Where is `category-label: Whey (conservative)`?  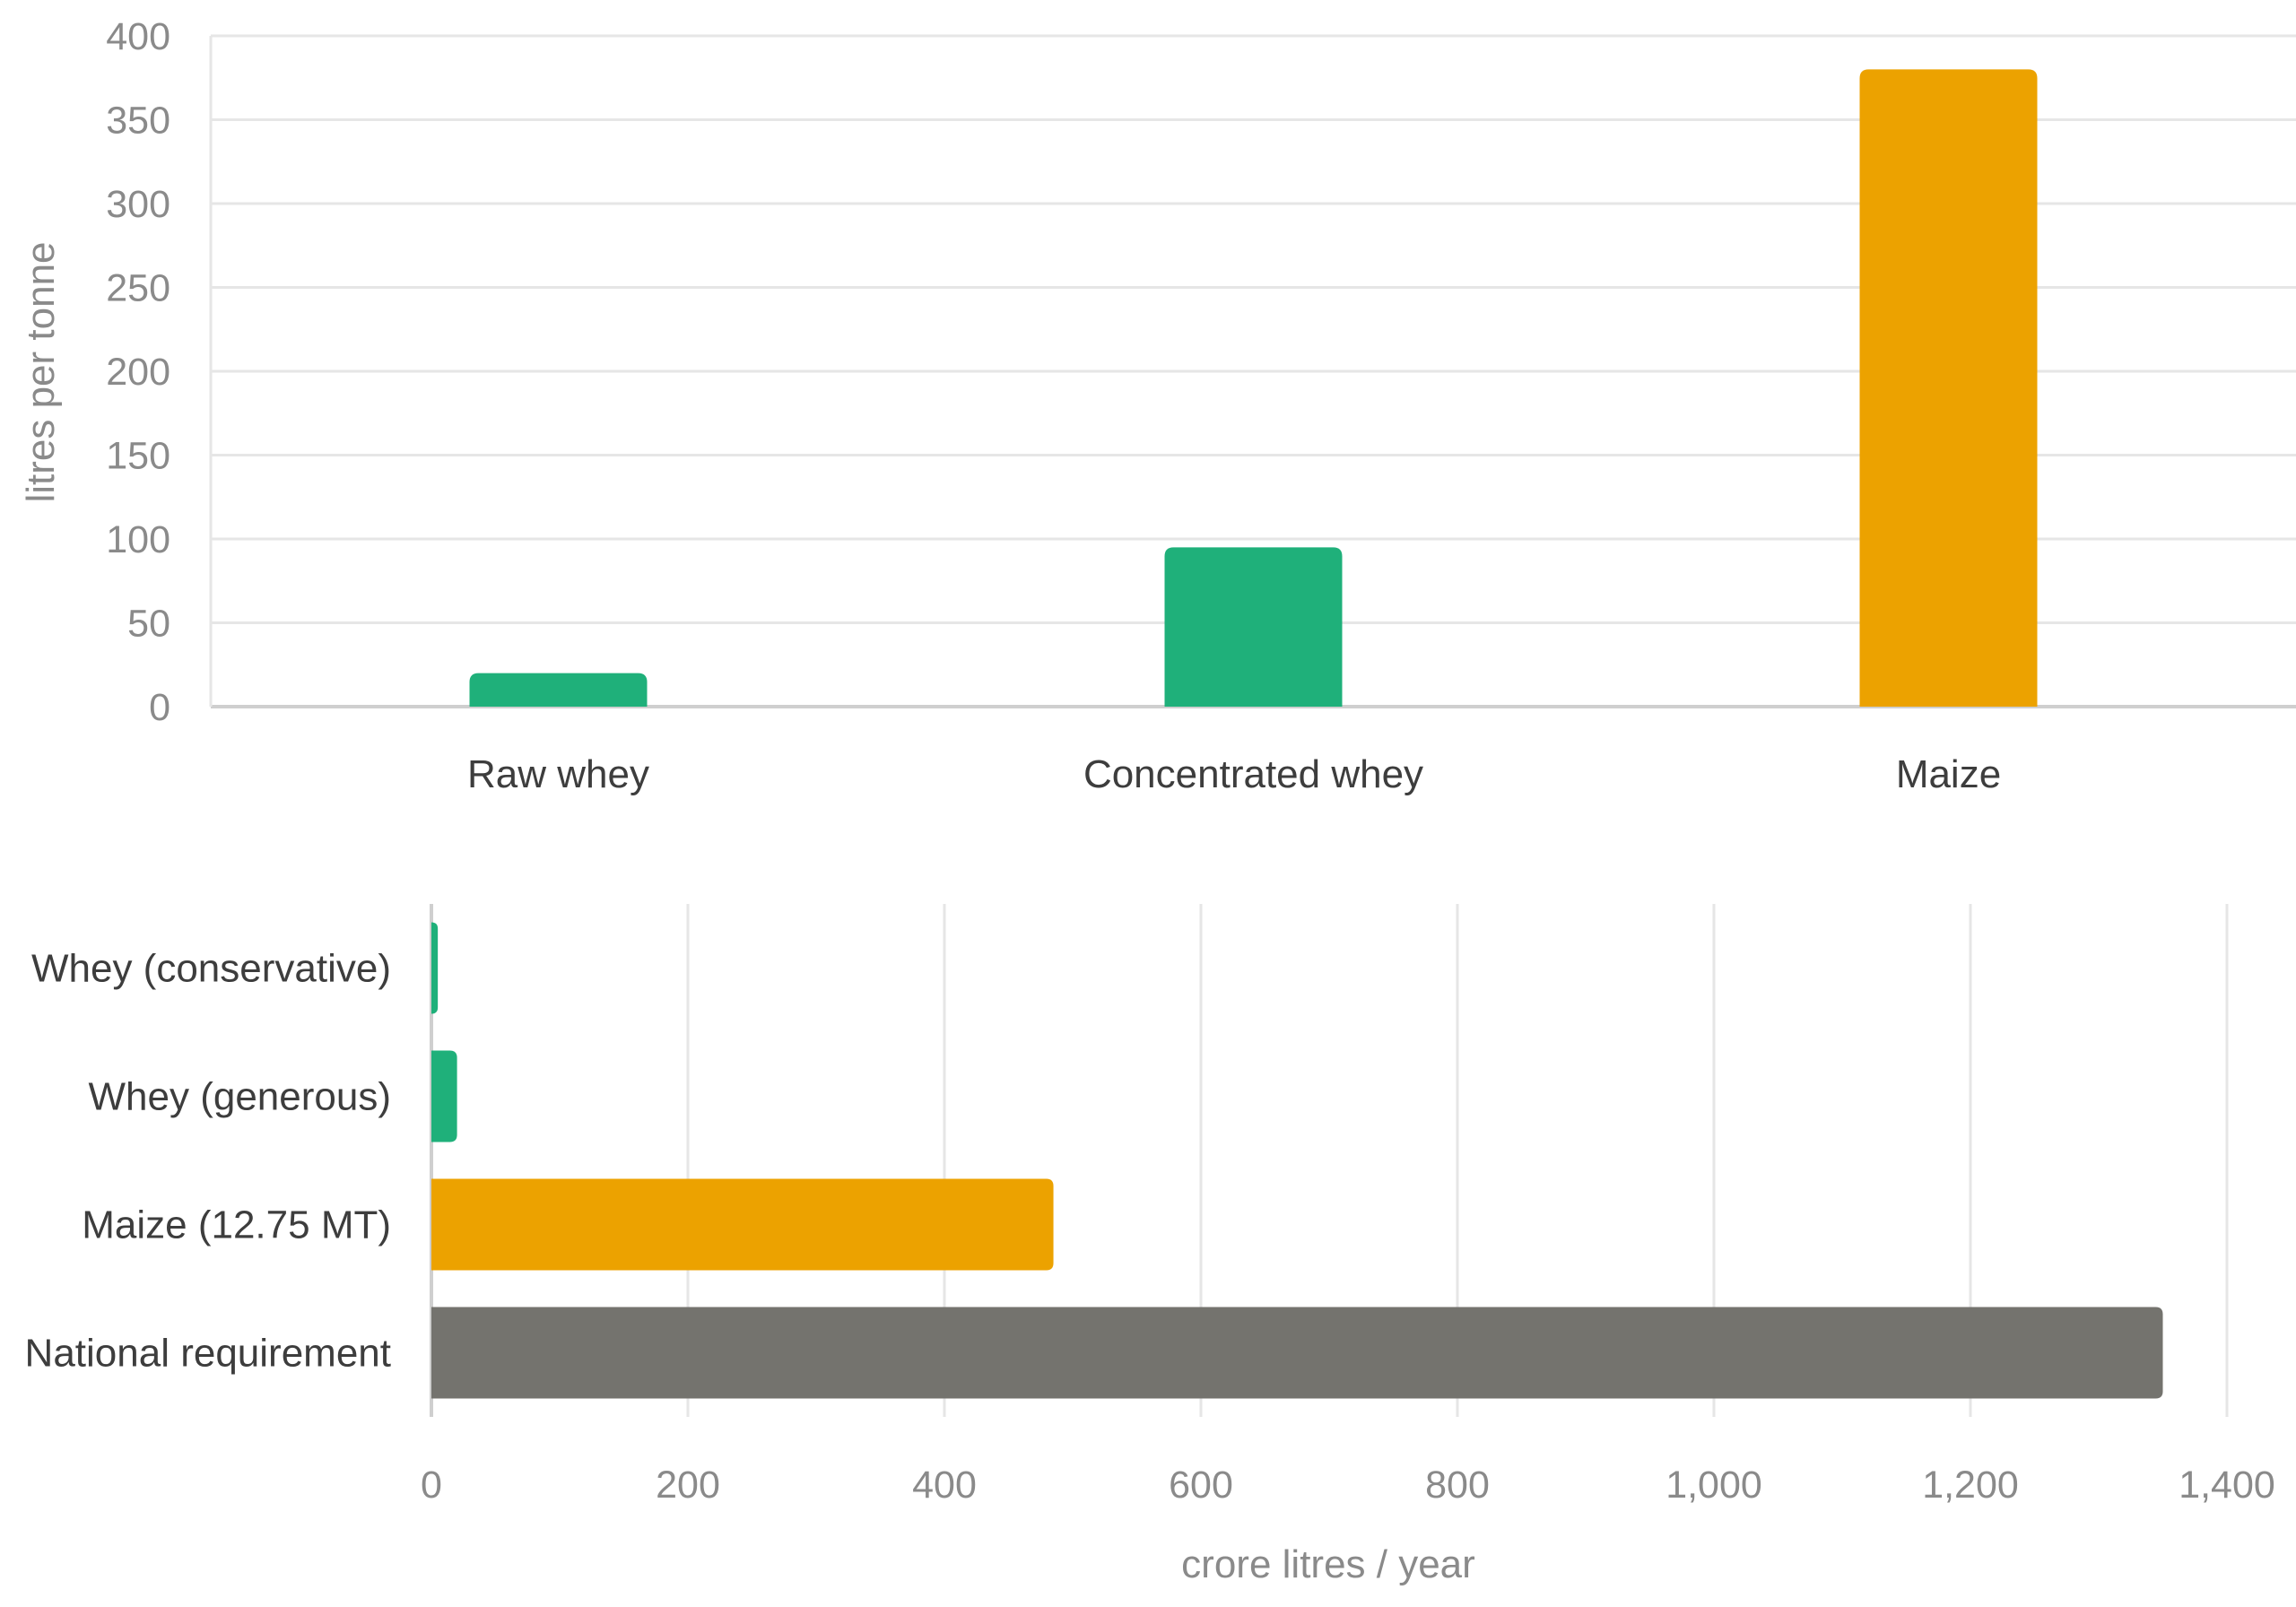 category-label: Whey (conservative) is located at coordinates (211, 969).